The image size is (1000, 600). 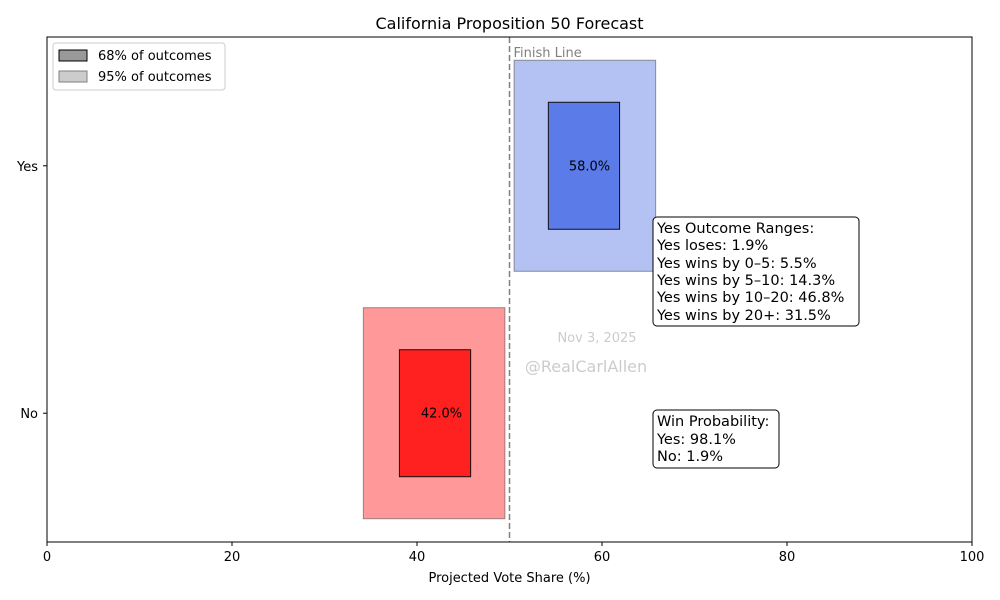 I want to click on x-tick-label: 20, so click(x=232, y=557).